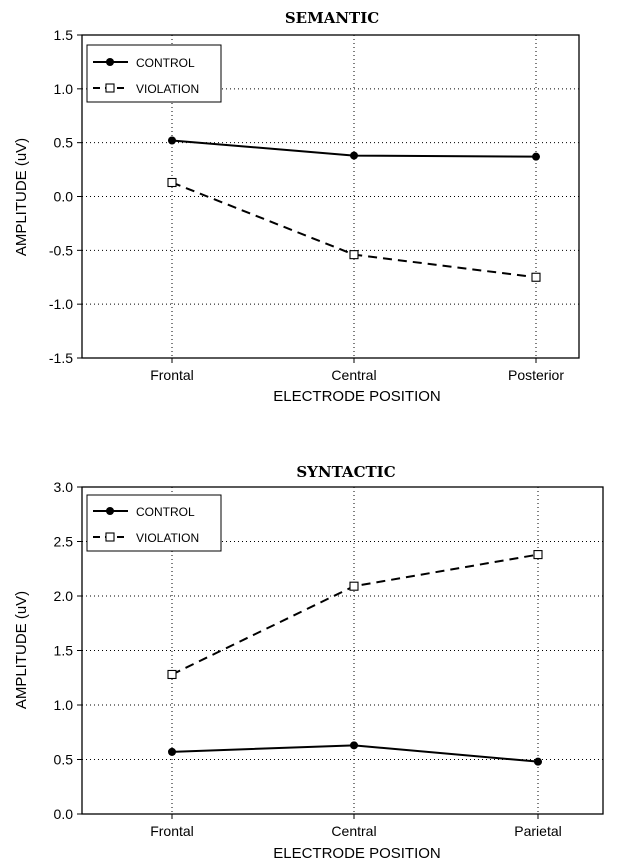 The width and height of the screenshot is (629, 863). What do you see at coordinates (61, 304) in the screenshot?
I see `y-tick-label: -1.0` at bounding box center [61, 304].